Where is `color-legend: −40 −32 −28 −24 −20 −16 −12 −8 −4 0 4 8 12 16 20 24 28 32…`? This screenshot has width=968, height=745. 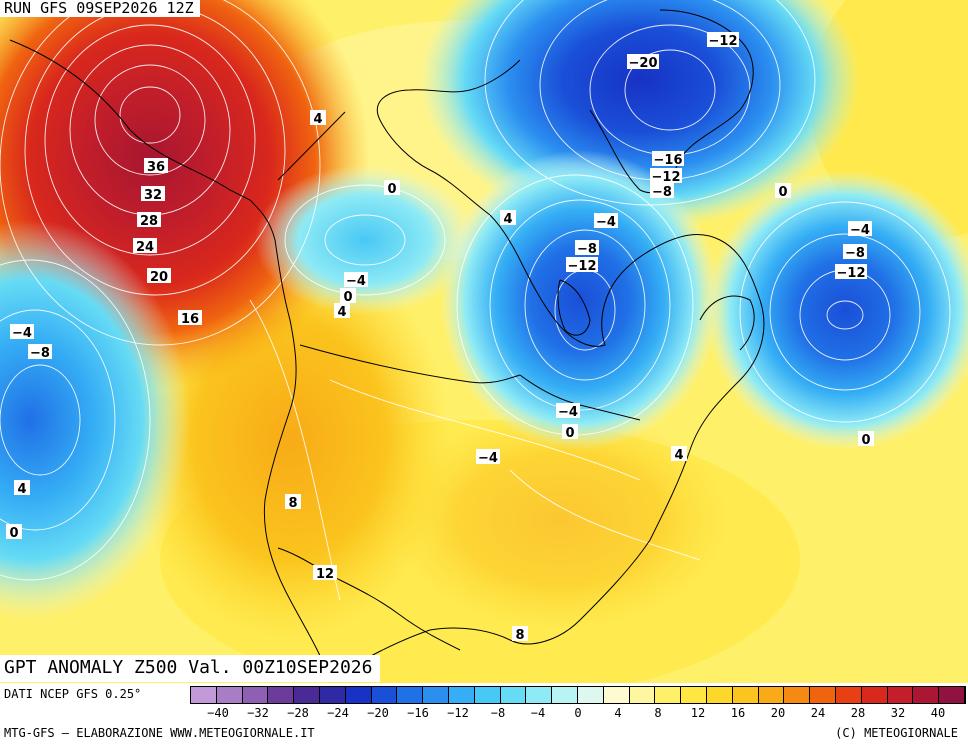 color-legend: −40 −32 −28 −24 −20 −16 −12 −8 −4 0 4 8 12 16 20 24 28 32… is located at coordinates (578, 704).